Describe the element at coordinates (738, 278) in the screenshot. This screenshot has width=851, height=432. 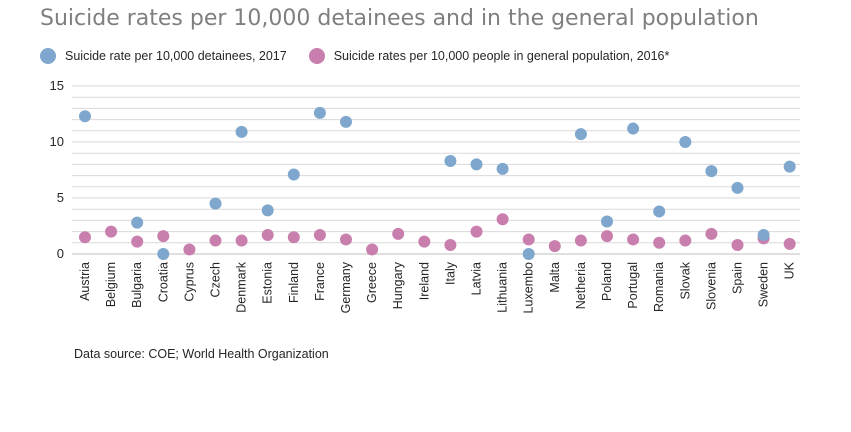
I see `x-category-label: Spain` at that location.